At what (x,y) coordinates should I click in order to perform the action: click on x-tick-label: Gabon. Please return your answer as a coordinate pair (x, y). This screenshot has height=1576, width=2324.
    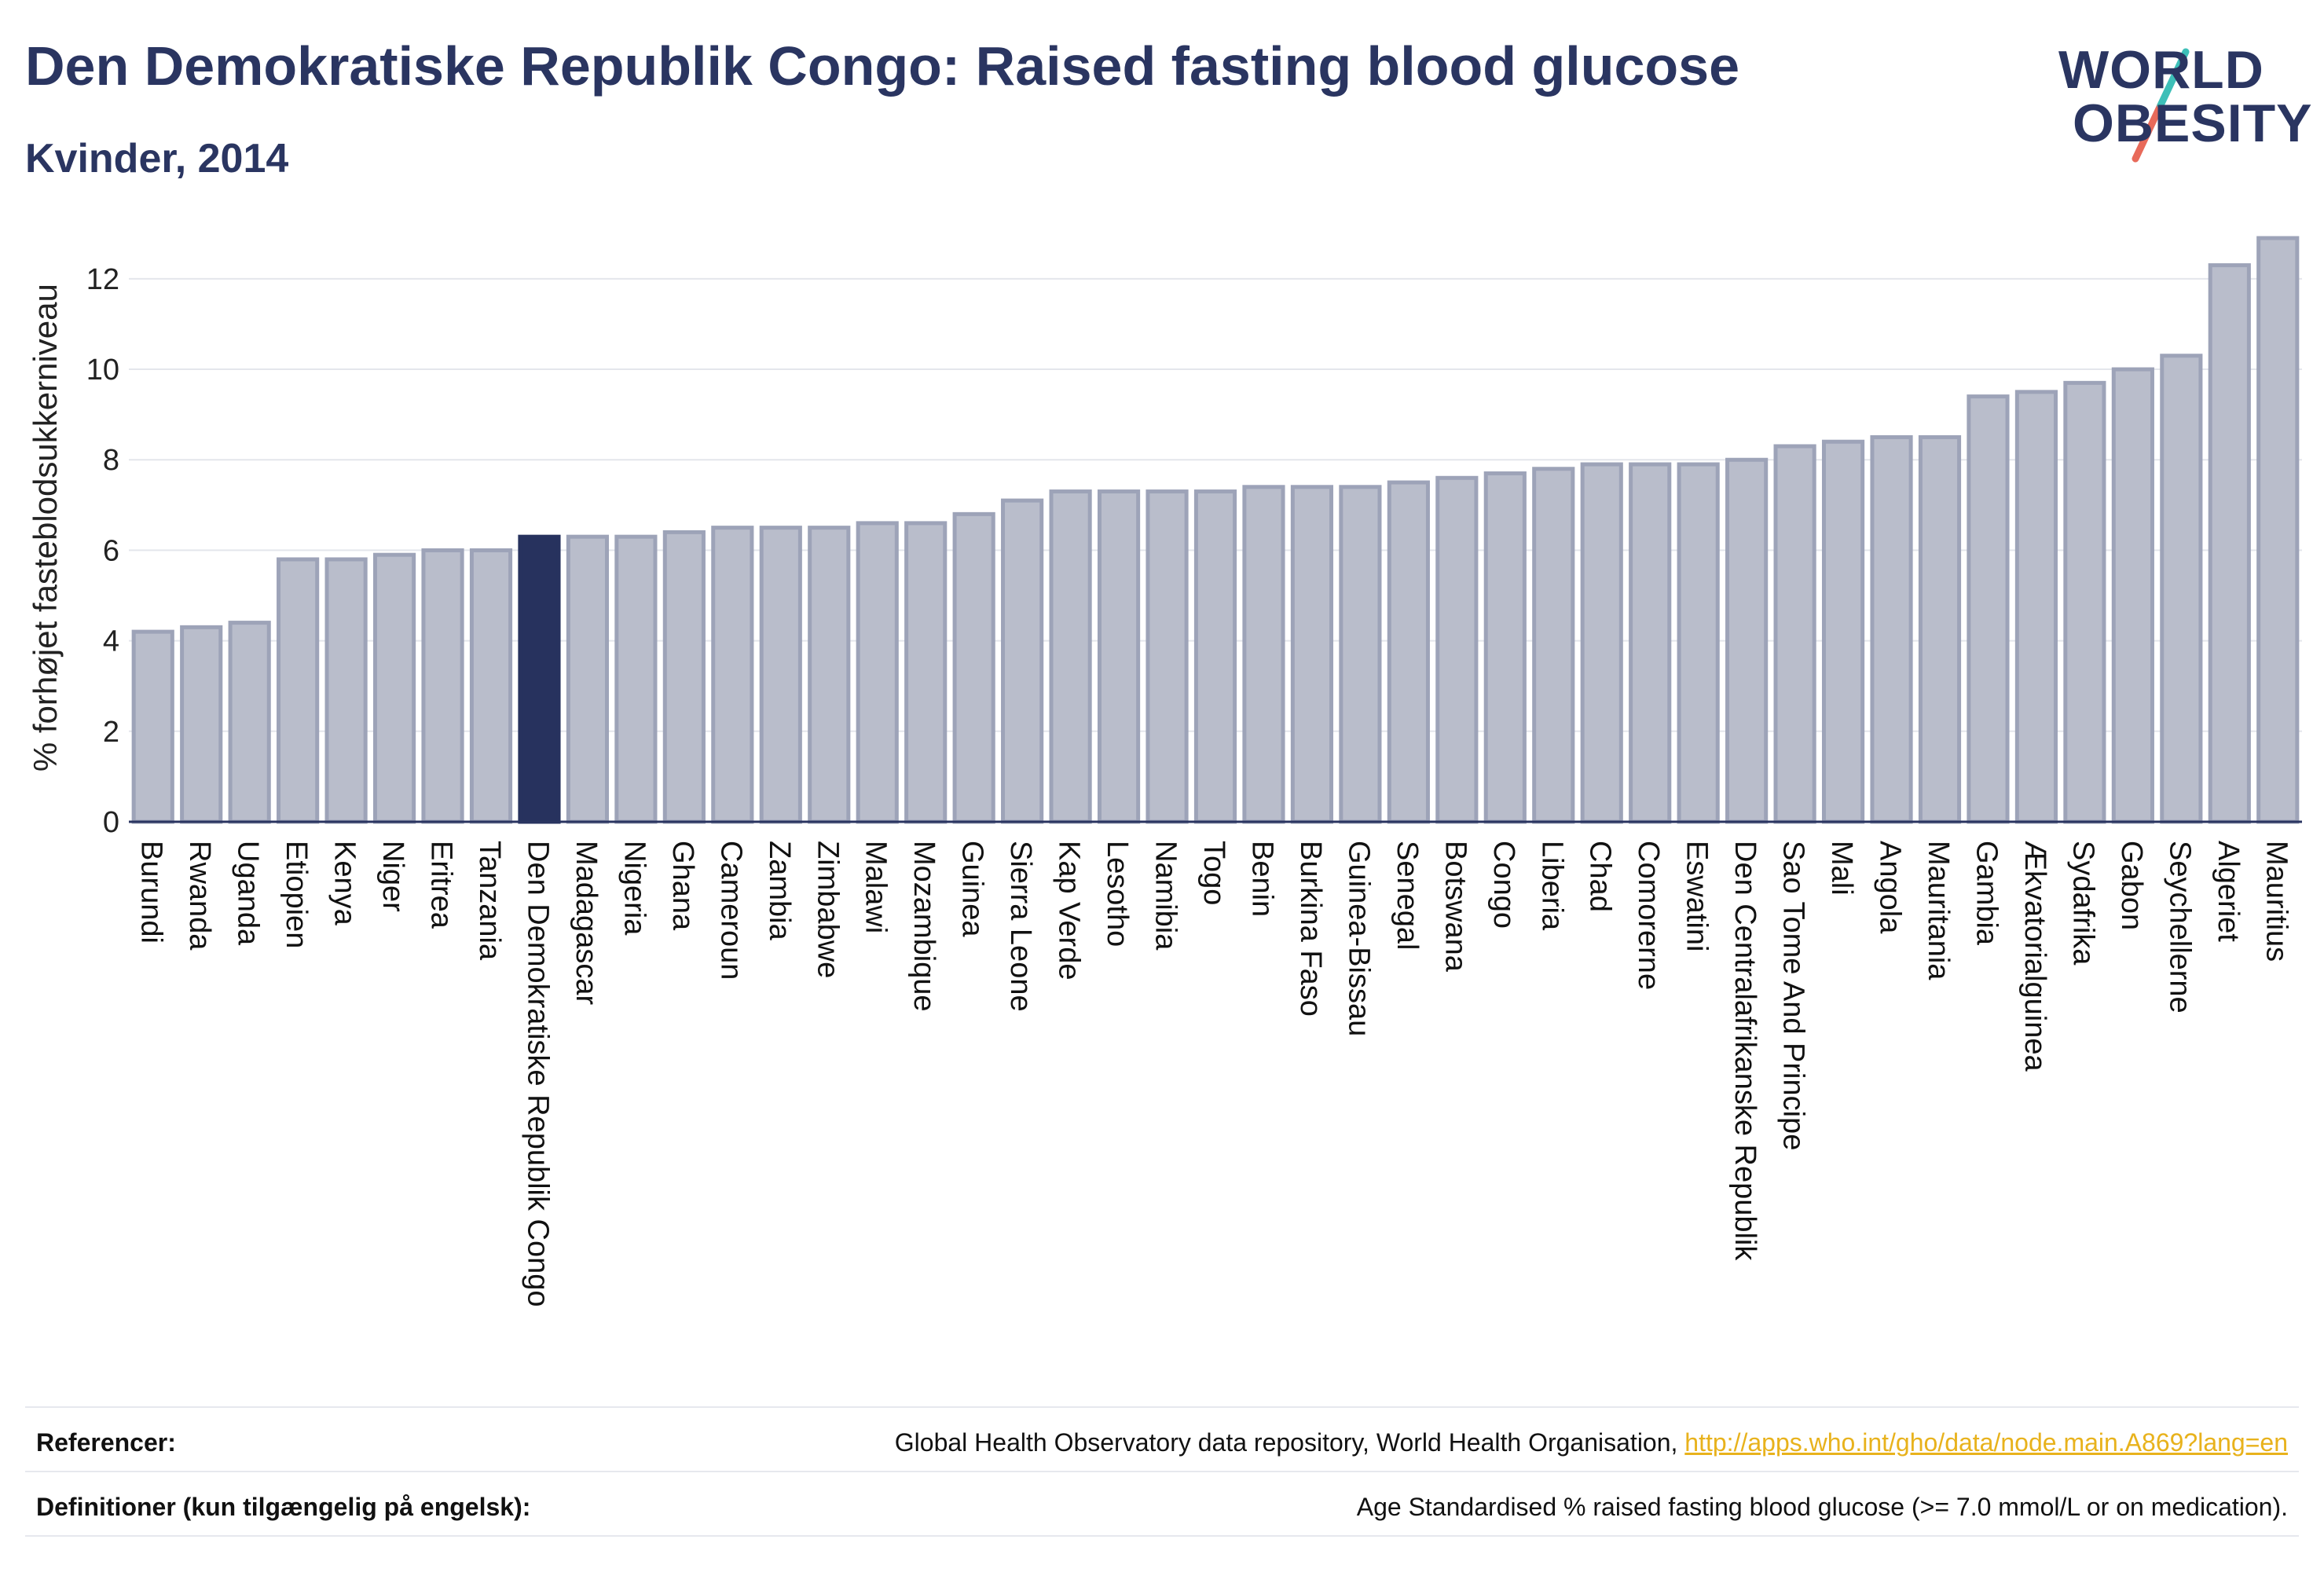
    Looking at the image, I should click on (2131, 885).